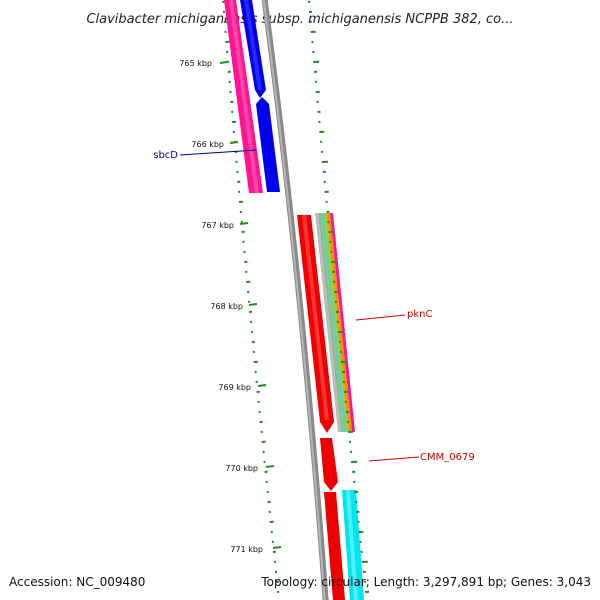  What do you see at coordinates (342, 322) in the screenshot?
I see `feature-pknC-stack` at bounding box center [342, 322].